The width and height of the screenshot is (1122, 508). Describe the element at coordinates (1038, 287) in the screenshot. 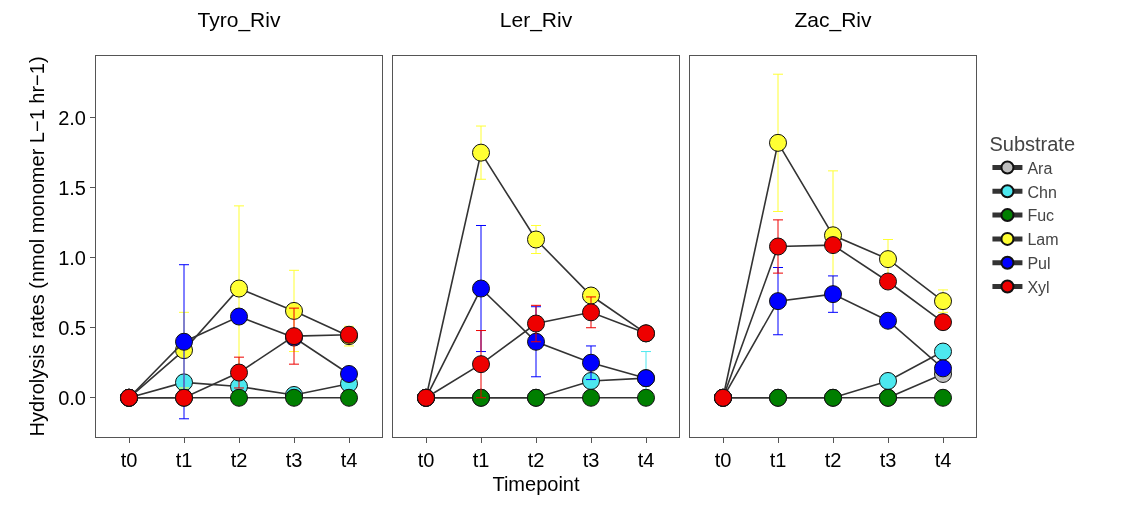

I see `legend-label: Xyl` at that location.